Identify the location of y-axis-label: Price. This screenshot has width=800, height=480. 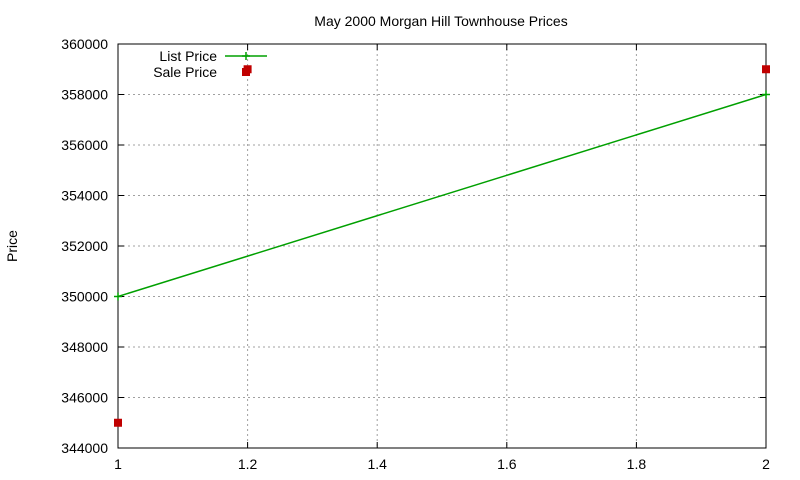
(12, 246).